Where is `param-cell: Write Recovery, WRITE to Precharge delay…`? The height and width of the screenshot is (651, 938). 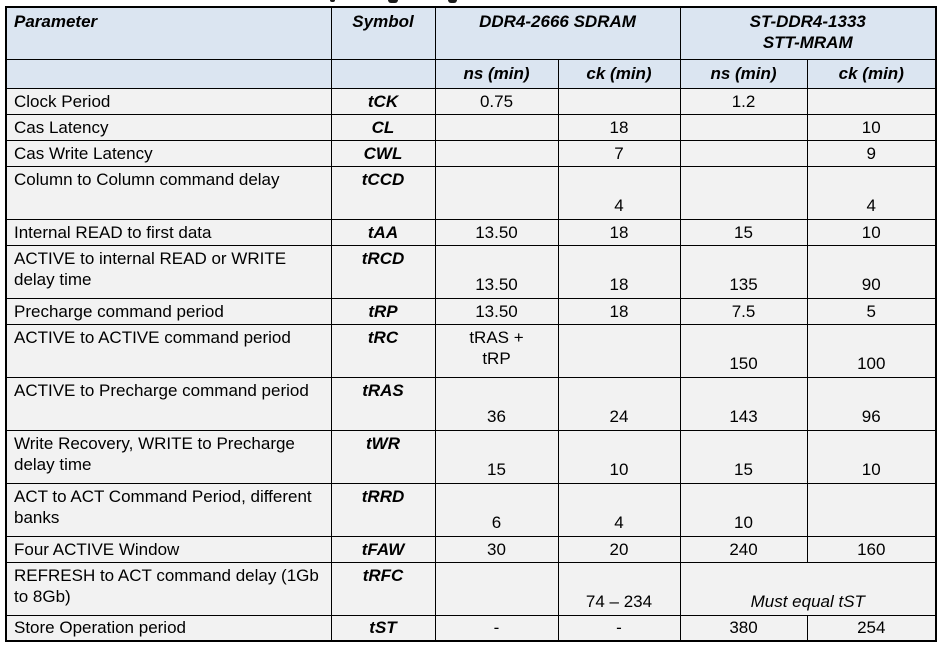 param-cell: Write Recovery, WRITE to Precharge delay… is located at coordinates (168, 456).